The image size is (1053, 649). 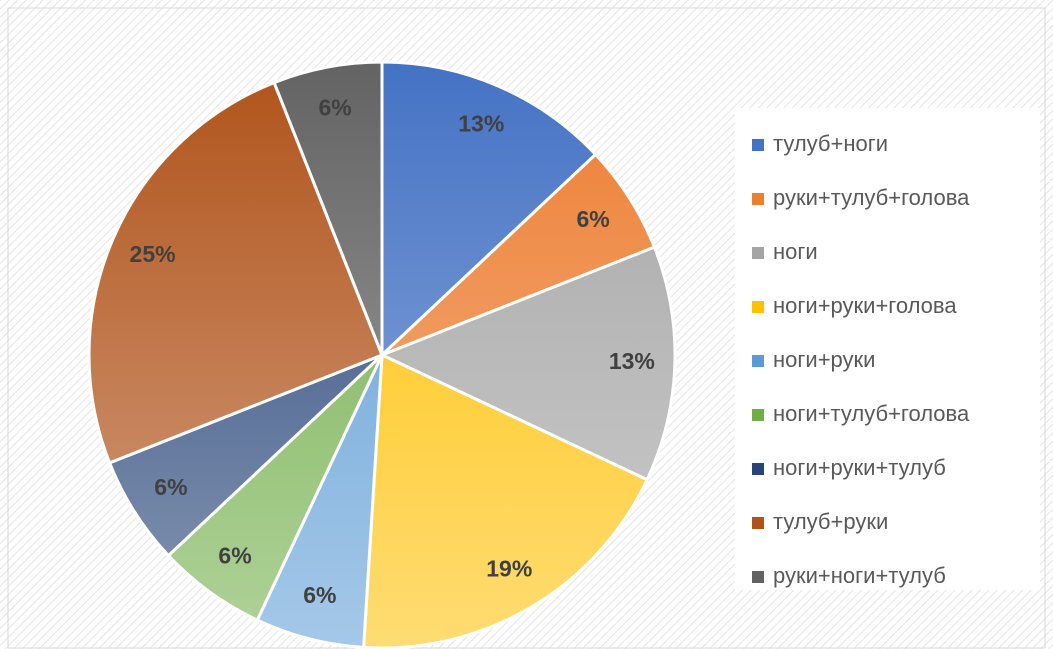 I want to click on legend-label: ноги+руки, so click(x=824, y=359).